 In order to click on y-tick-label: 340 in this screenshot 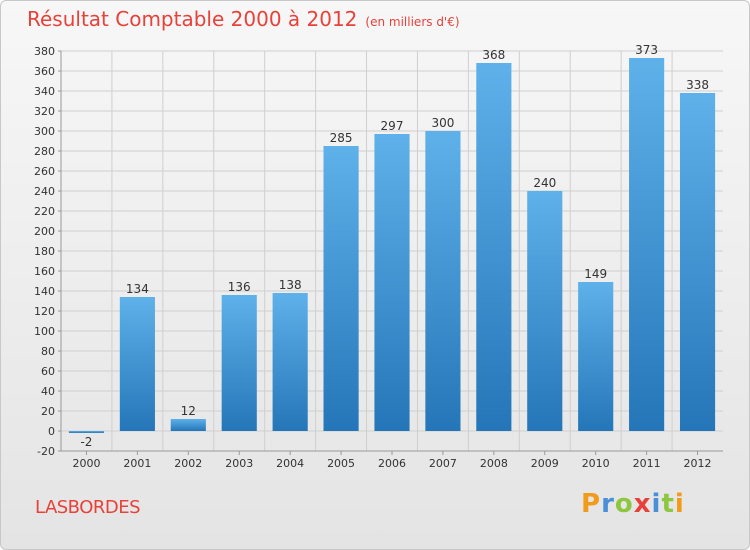, I will do `click(44, 91)`.